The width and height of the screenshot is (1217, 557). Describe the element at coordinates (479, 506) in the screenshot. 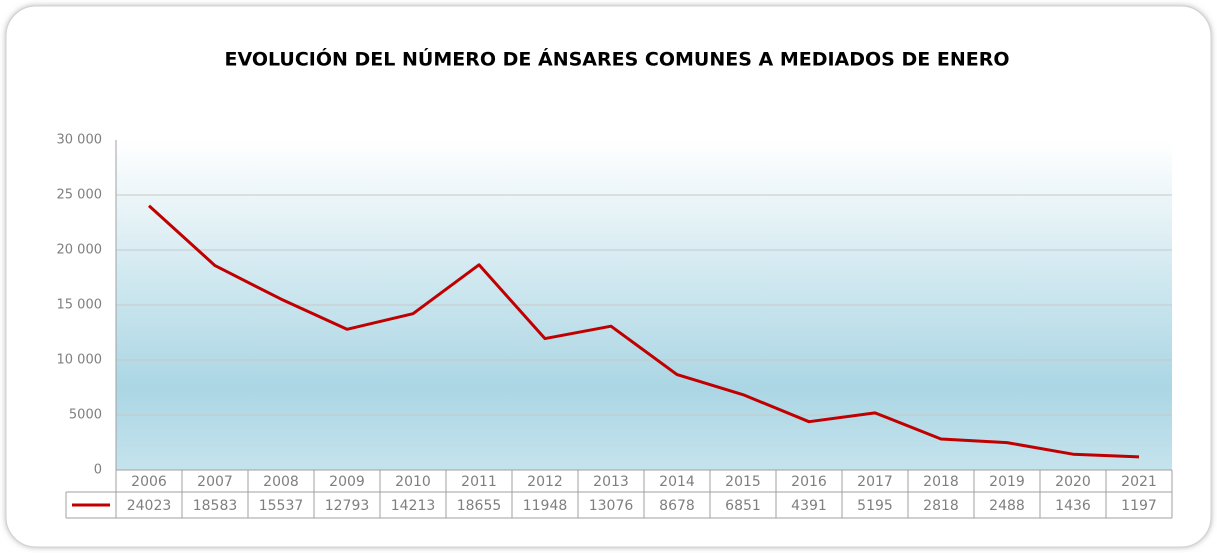

I see `table-value: 18655` at that location.